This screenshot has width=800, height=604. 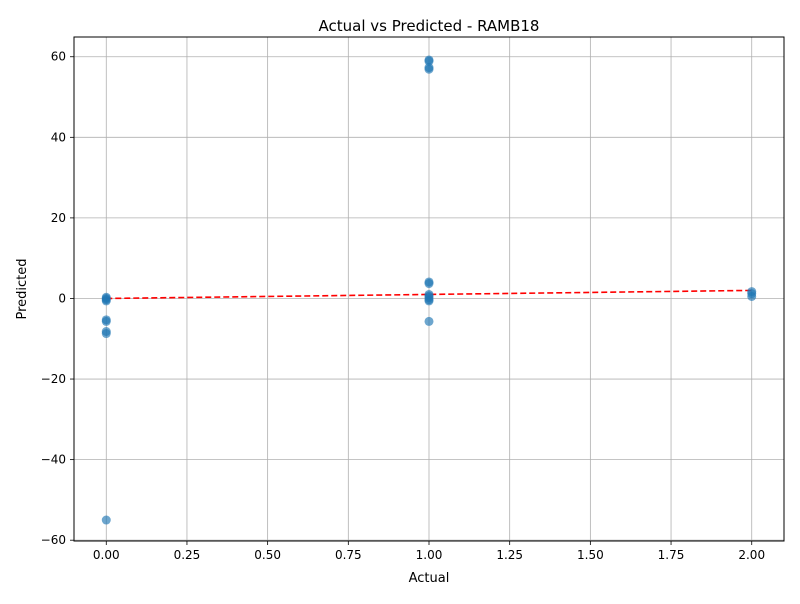 What do you see at coordinates (509, 555) in the screenshot?
I see `x-tick-label: 1.25` at bounding box center [509, 555].